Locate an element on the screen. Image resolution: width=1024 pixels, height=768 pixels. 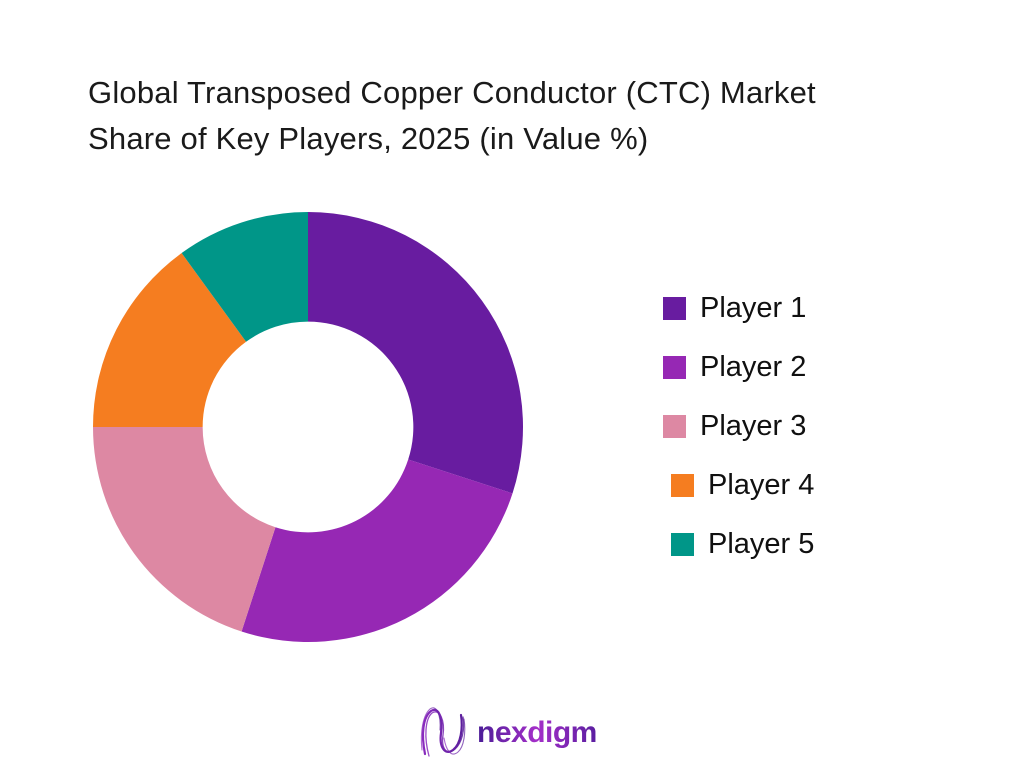
legend-label-player-5: Player 5 is located at coordinates (761, 543).